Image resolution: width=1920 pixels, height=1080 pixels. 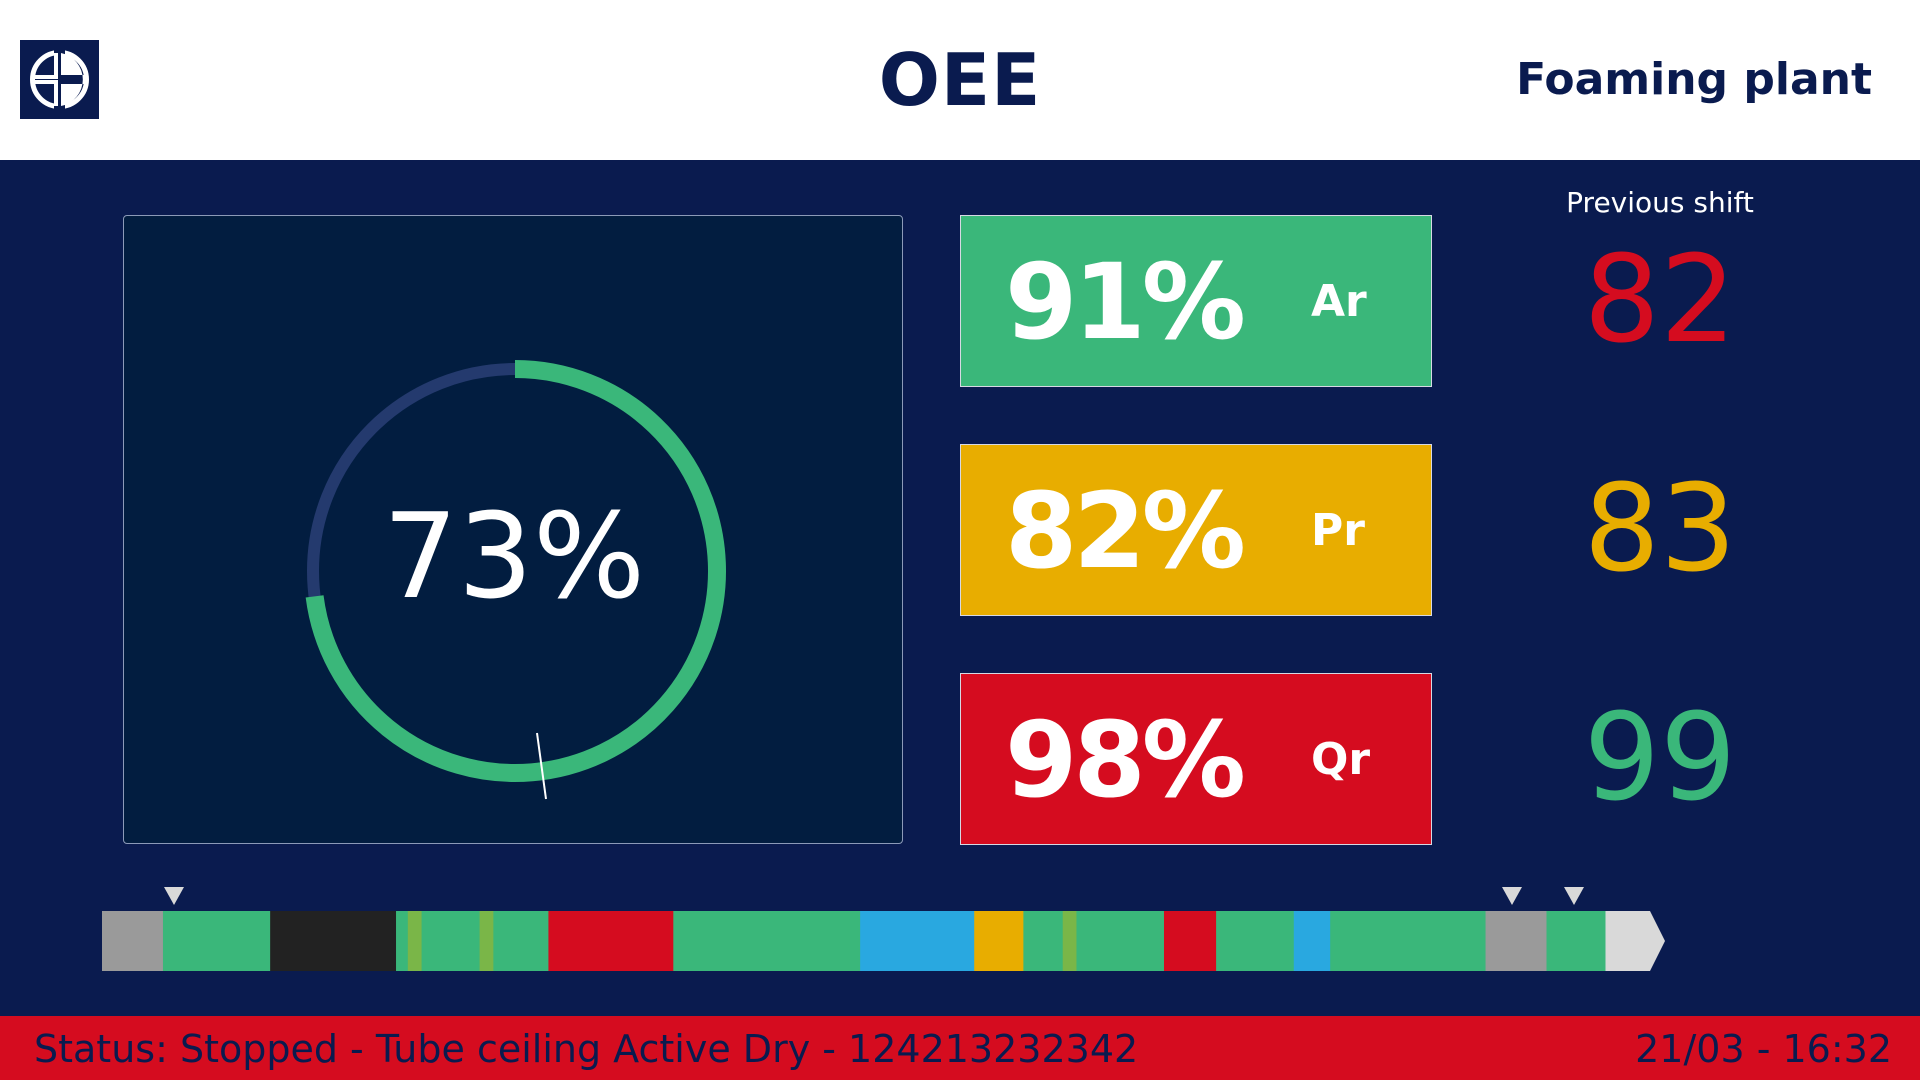 I want to click on plant-name: Foaming plant, so click(x=1694, y=79).